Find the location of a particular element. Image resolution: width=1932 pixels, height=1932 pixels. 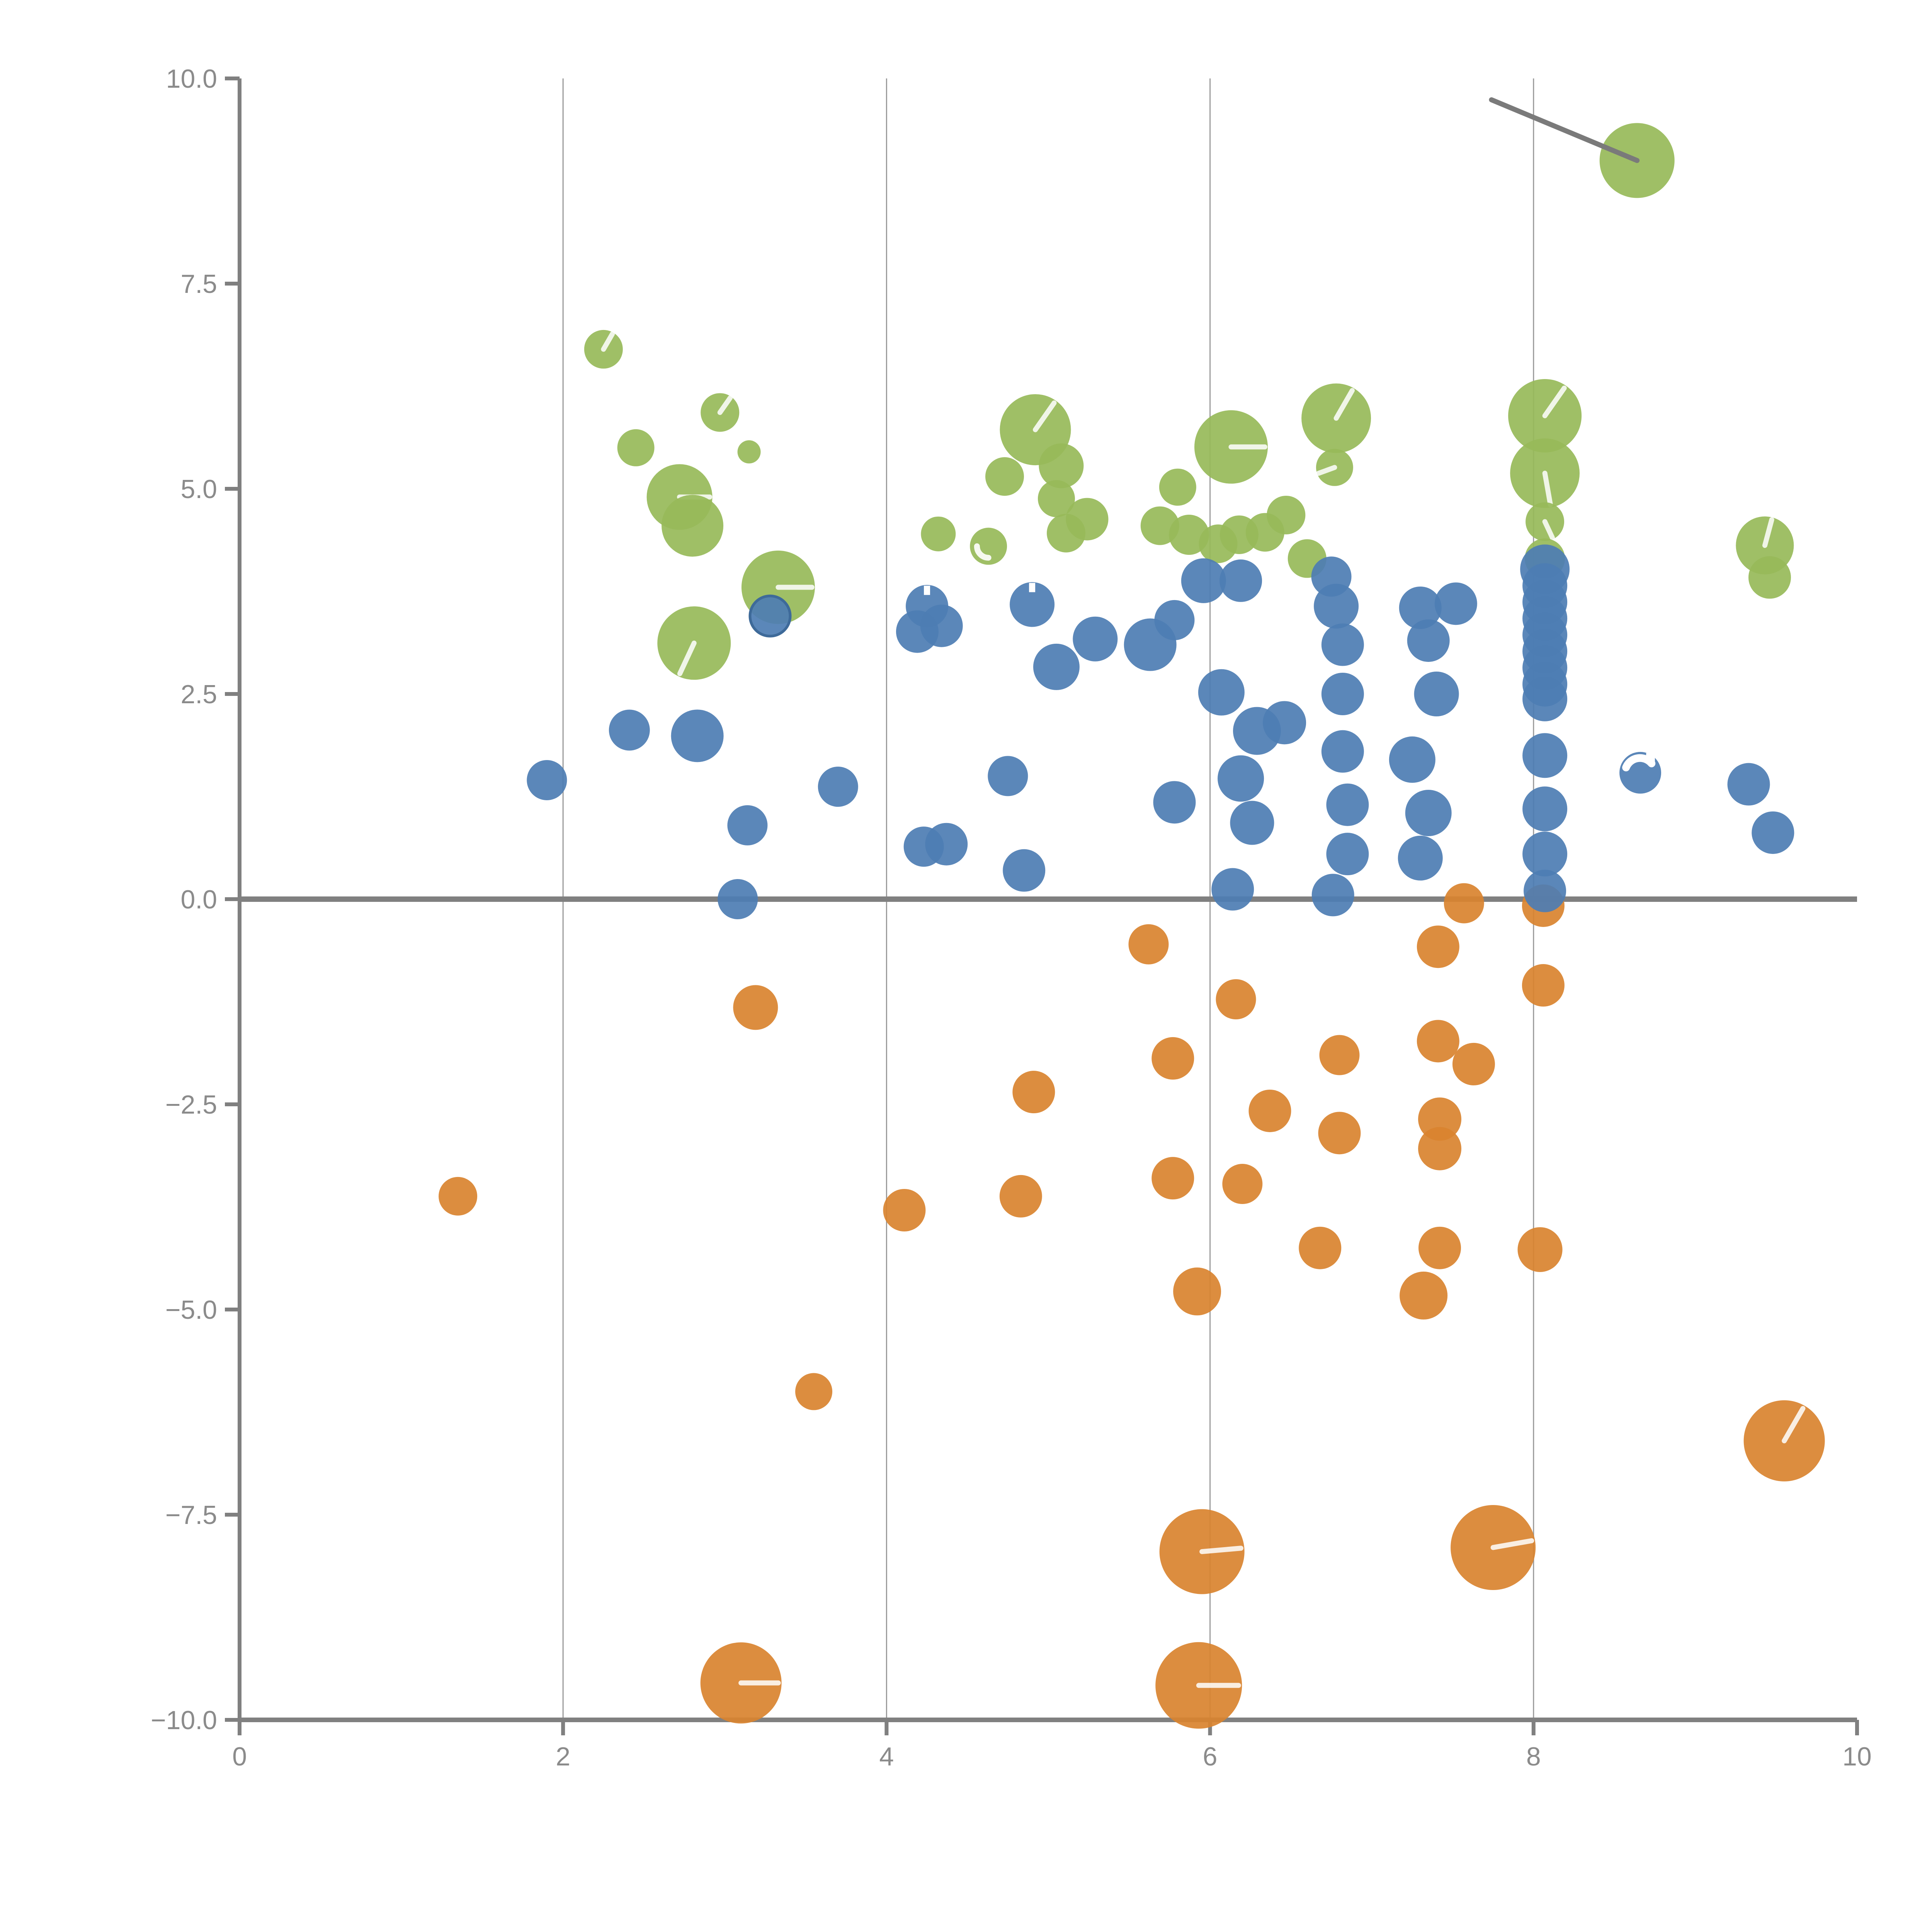

x-tick-label: 4 is located at coordinates (886, 1756).